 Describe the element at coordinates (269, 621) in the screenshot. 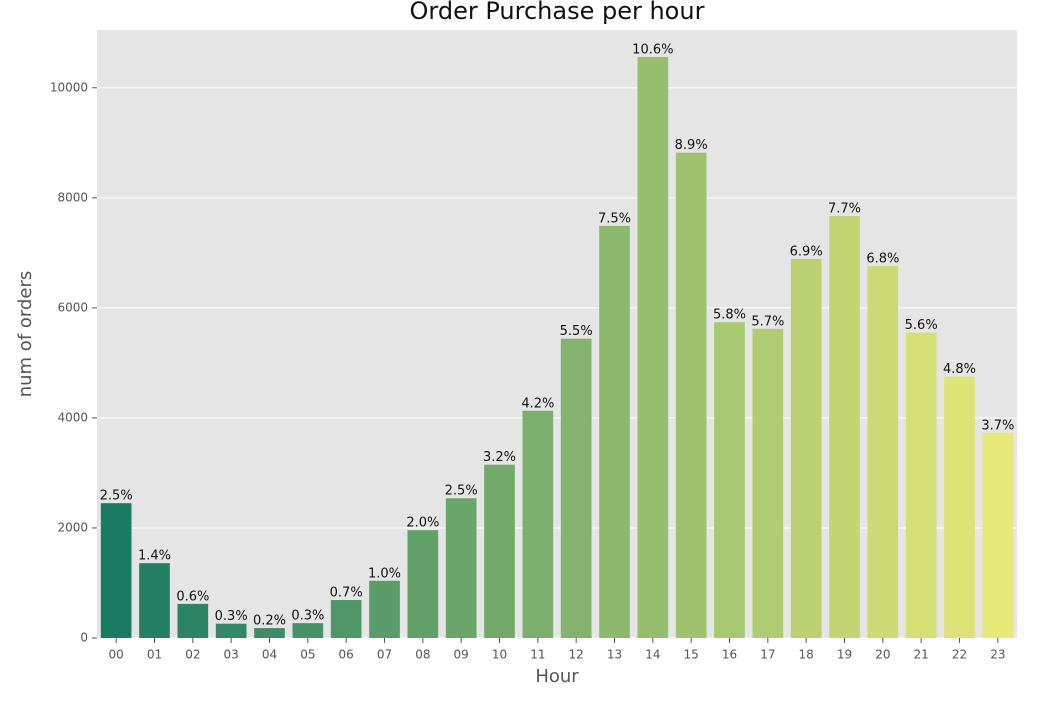

I see `bar-label: 0.2%` at that location.